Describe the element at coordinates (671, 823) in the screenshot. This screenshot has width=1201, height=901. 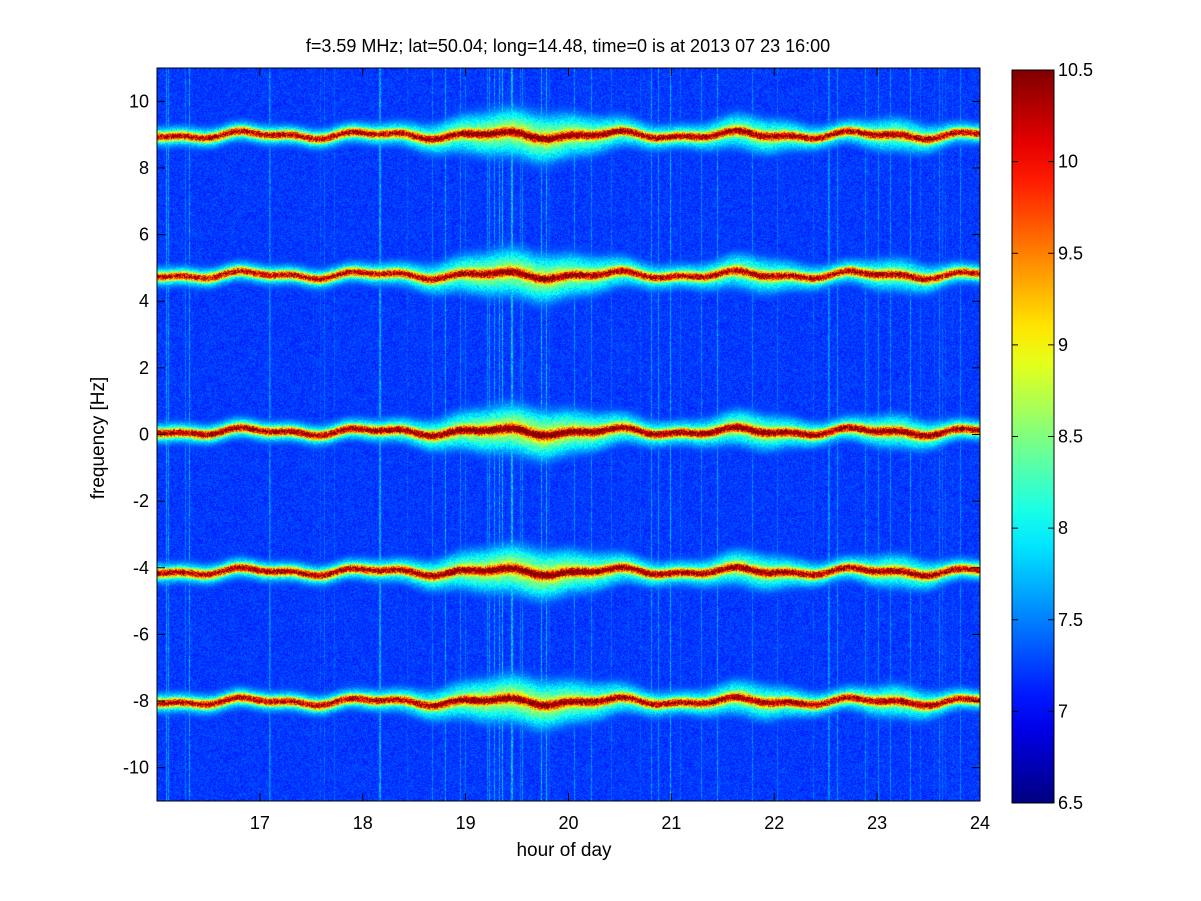
I see `x-tick-label: 21` at that location.